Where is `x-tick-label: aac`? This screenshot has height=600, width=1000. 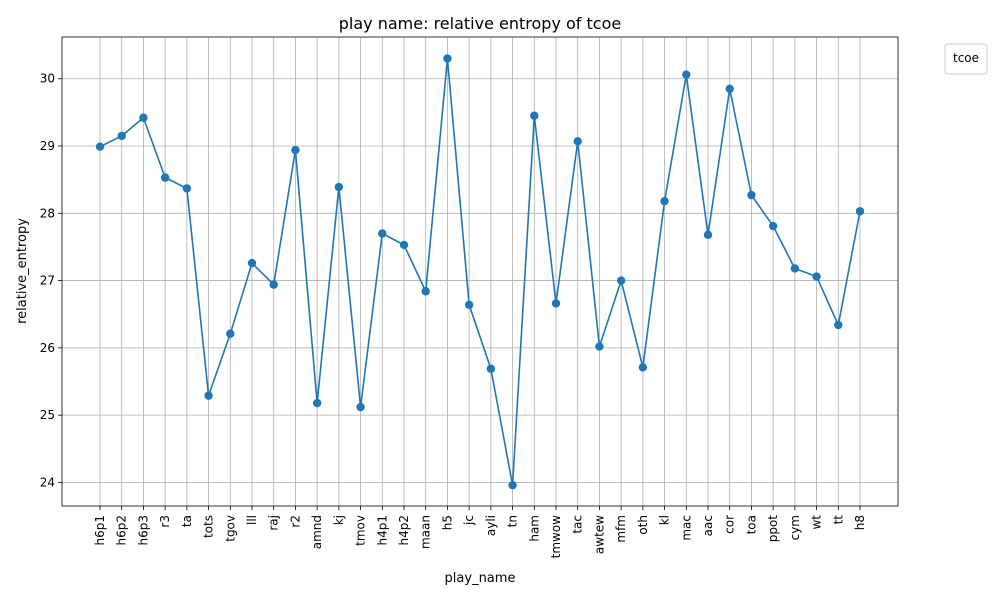 x-tick-label: aac is located at coordinates (708, 525).